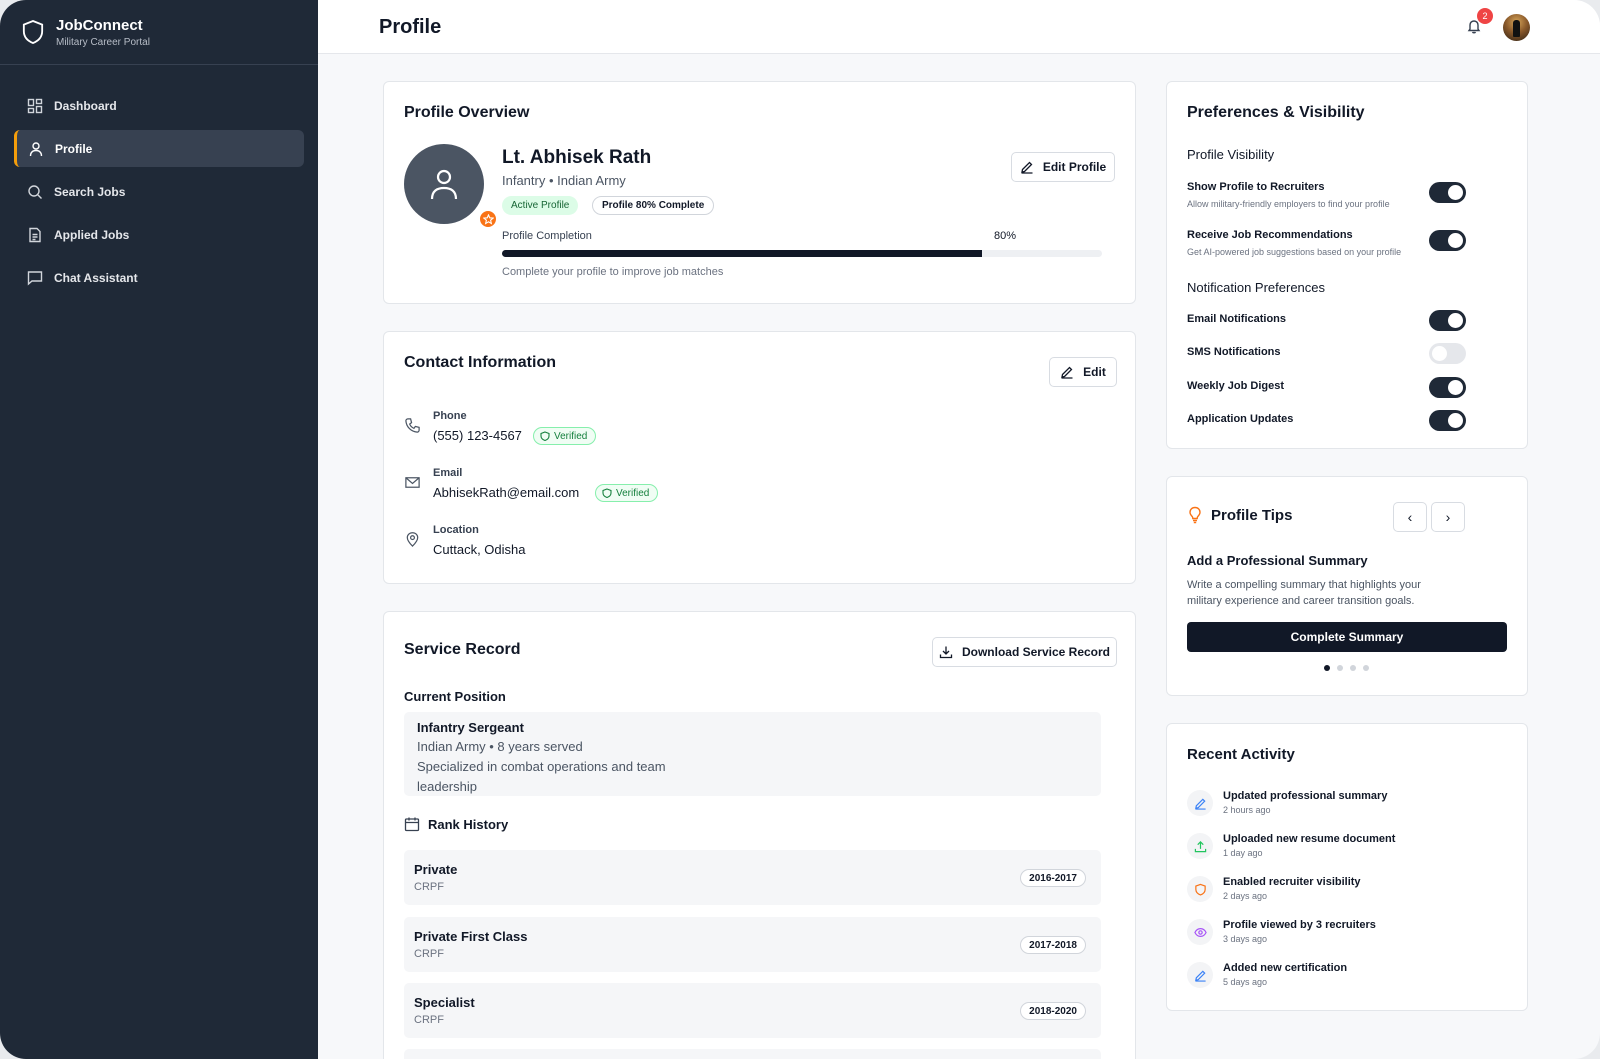 Image resolution: width=1600 pixels, height=1059 pixels. I want to click on tips-previous-button: ‹, so click(1410, 517).